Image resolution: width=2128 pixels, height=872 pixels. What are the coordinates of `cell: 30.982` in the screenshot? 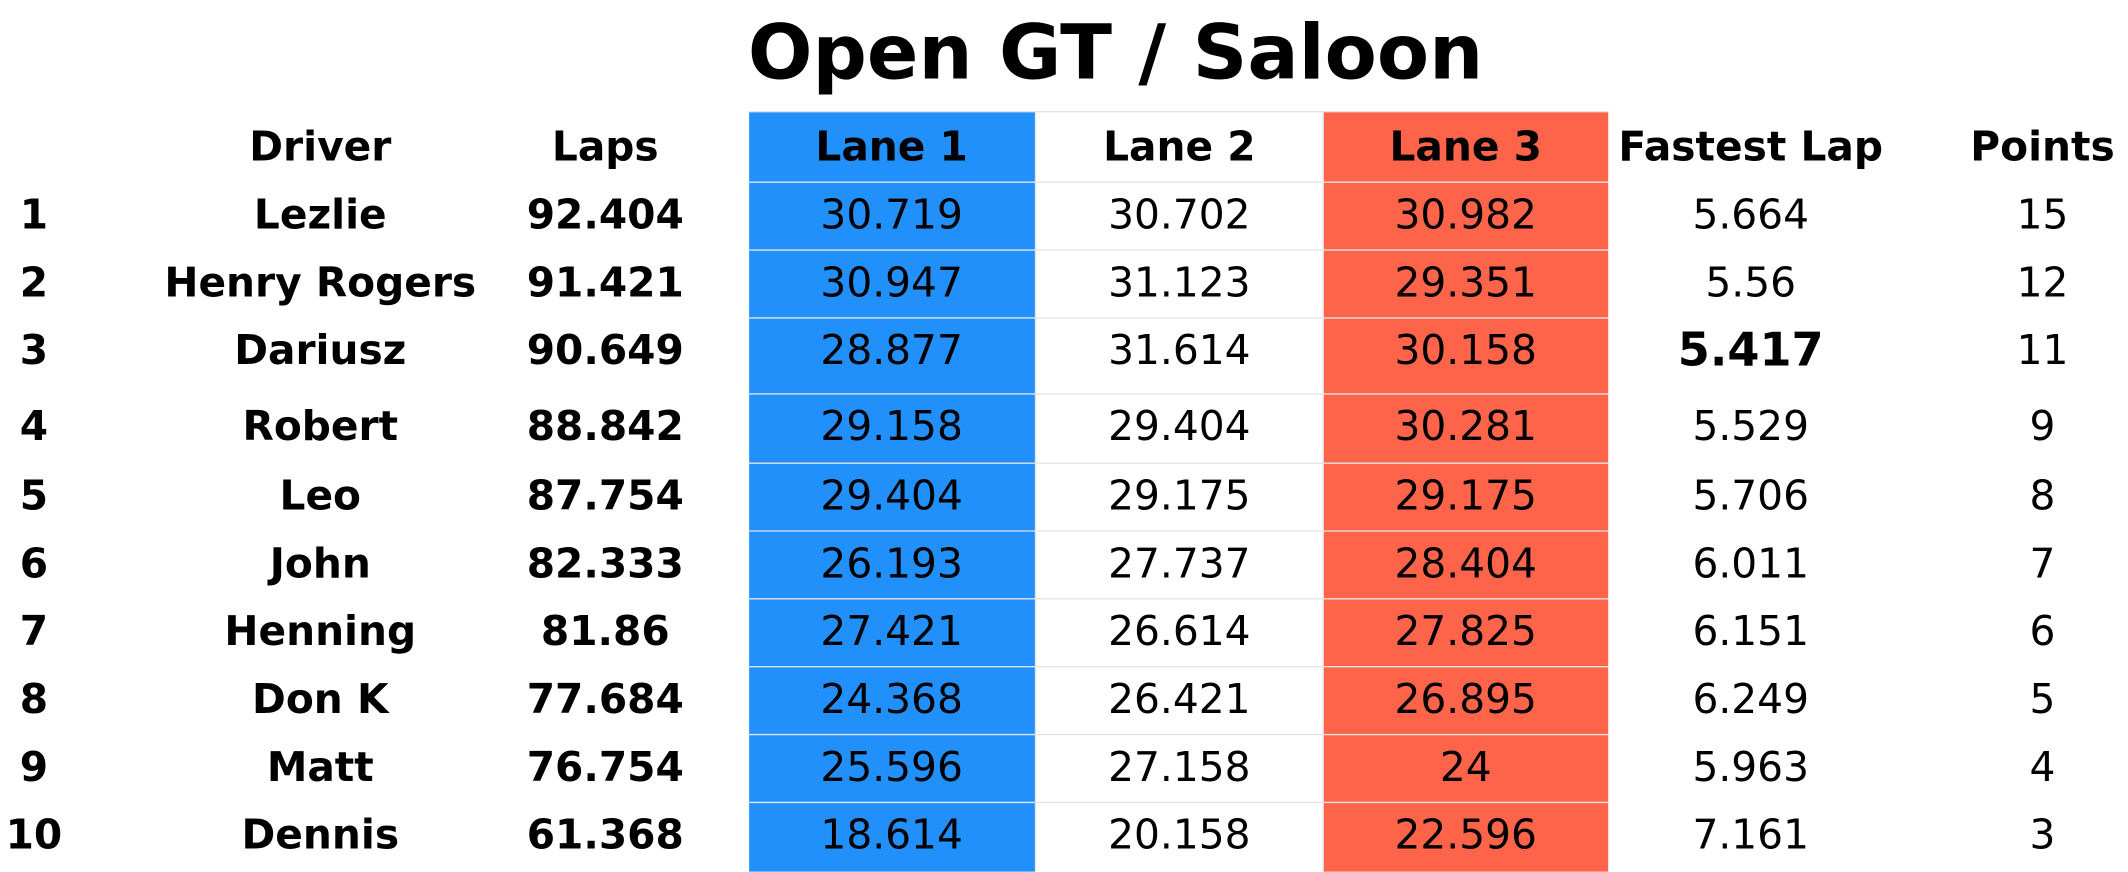 It's located at (1466, 215).